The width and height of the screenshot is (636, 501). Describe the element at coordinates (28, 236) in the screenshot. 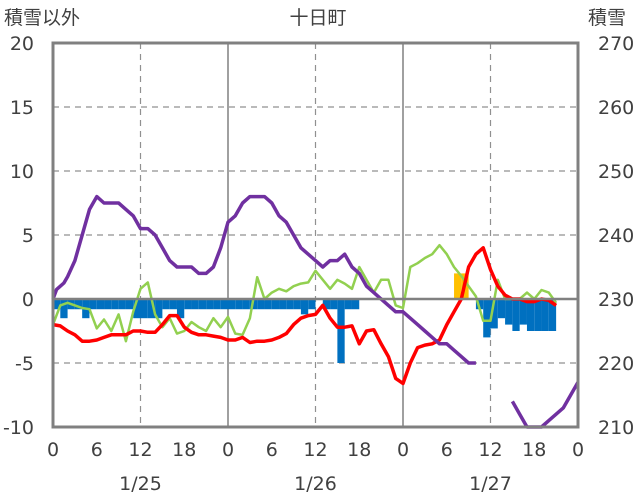

I see `left-tick-label: 5` at that location.